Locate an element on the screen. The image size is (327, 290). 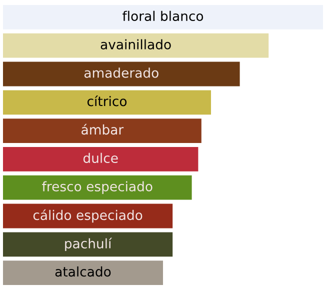
y-tick-label: fresco especiado is located at coordinates (97, 187).